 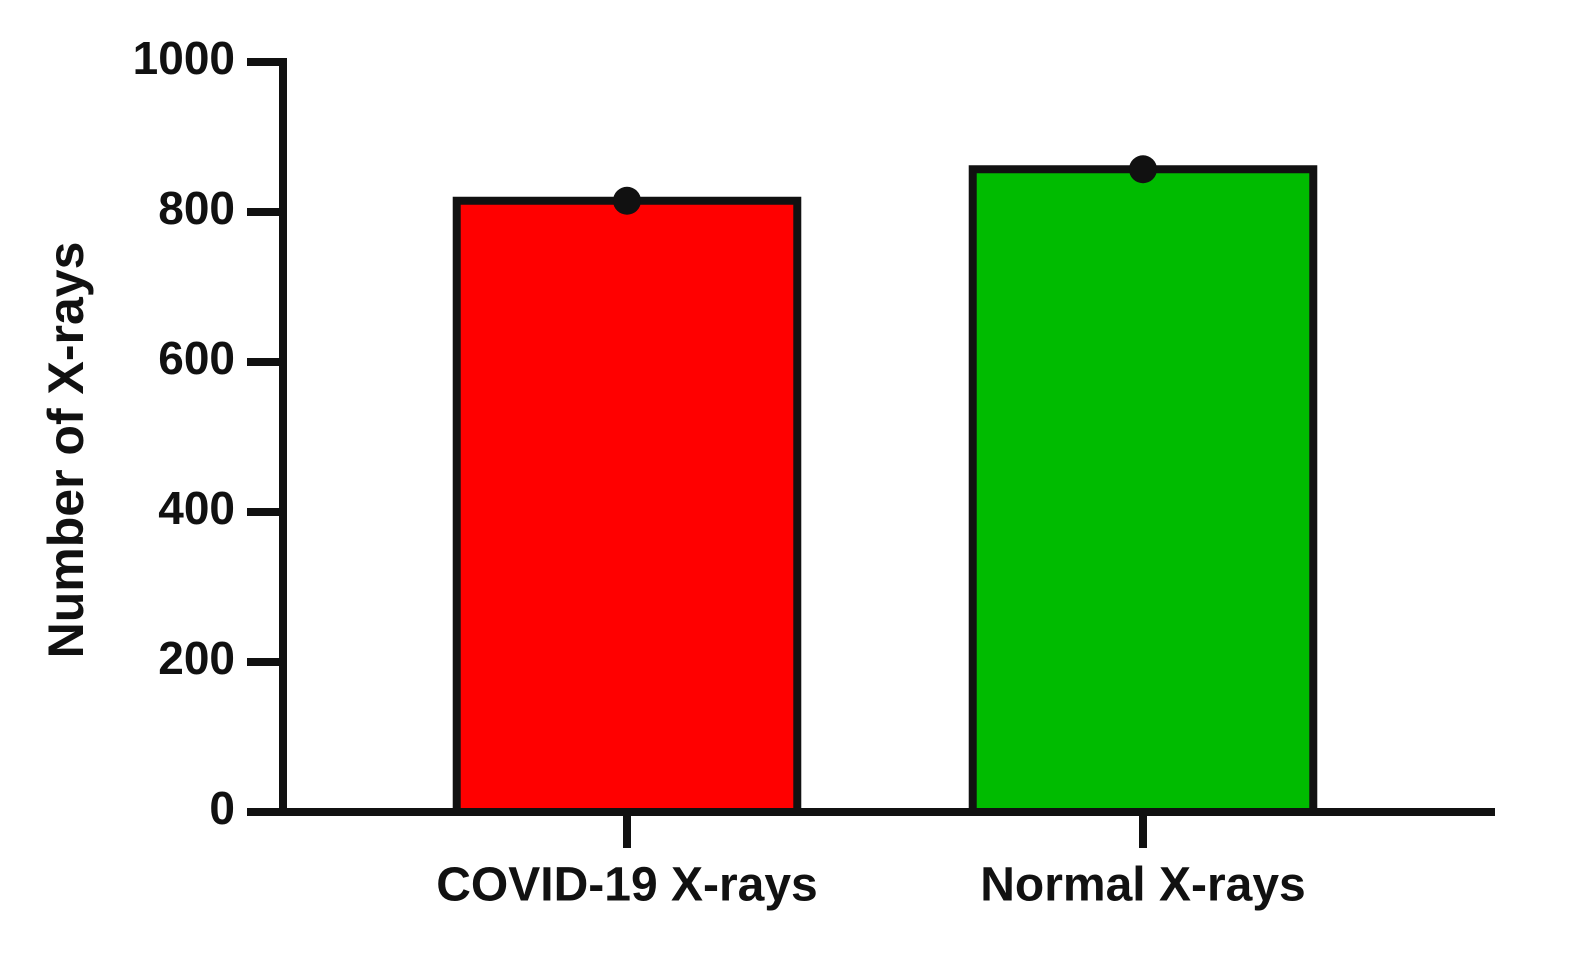 I want to click on y-tick-label: 1000, so click(x=184, y=58).